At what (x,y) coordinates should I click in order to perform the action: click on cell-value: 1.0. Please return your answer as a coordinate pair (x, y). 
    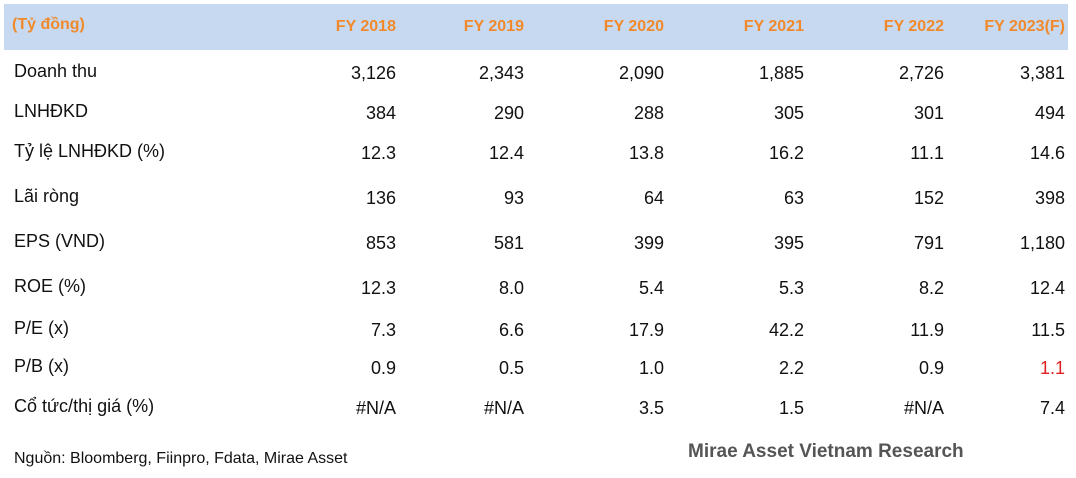
    Looking at the image, I should click on (651, 368).